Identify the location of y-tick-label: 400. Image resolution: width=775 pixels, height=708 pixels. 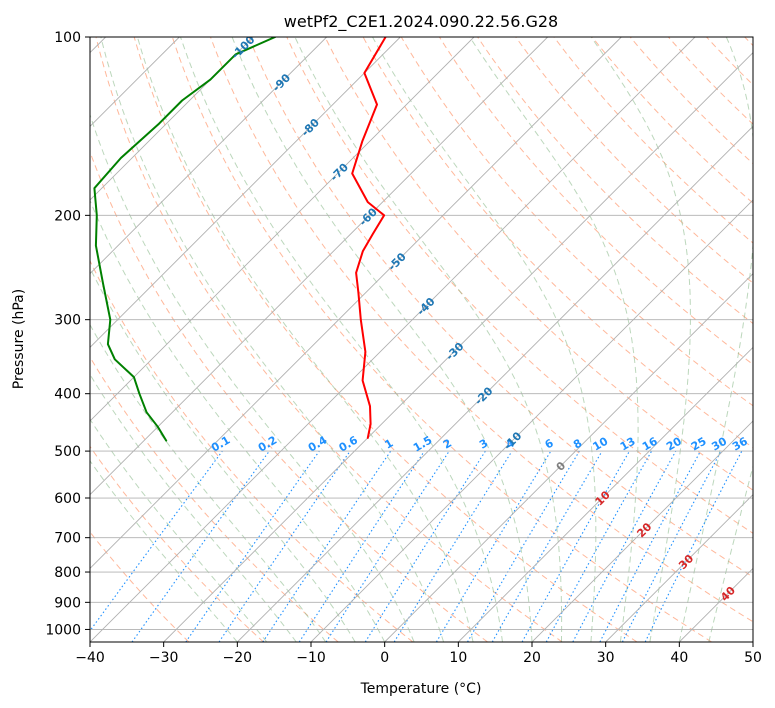
(67, 395).